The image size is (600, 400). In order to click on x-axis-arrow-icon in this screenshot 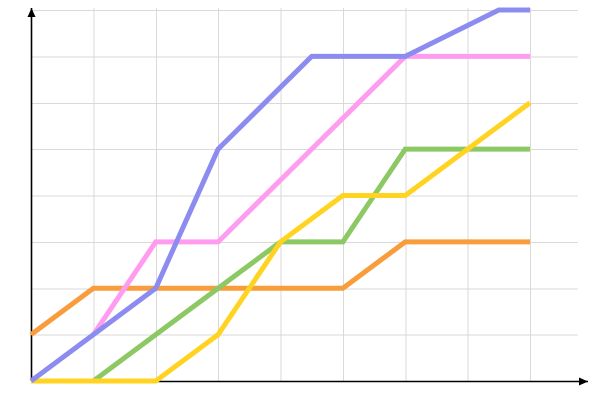, I will do `click(583, 381)`.